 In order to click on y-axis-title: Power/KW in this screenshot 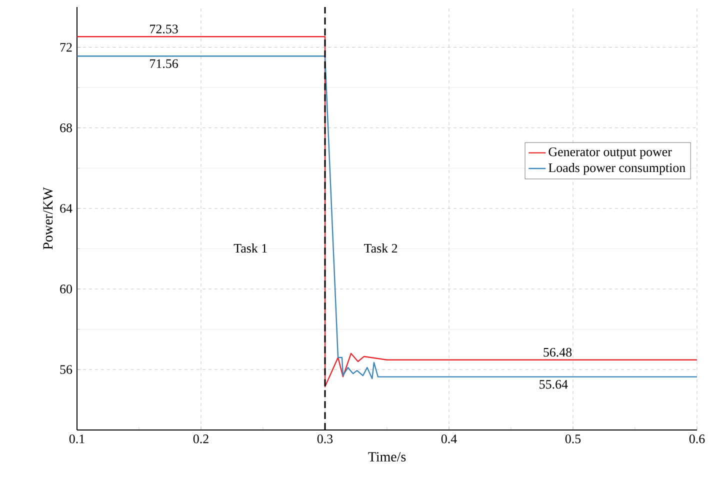, I will do `click(48, 218)`.